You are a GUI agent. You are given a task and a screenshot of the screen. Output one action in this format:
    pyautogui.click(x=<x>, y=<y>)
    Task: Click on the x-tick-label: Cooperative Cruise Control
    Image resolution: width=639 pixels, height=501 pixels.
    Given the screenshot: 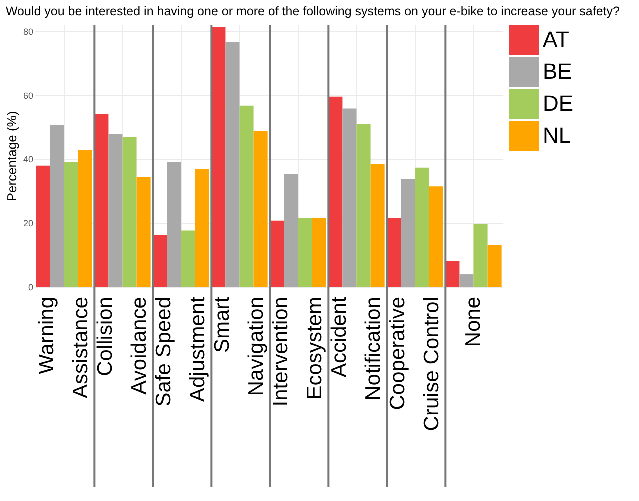 What is the action you would take?
    pyautogui.click(x=415, y=364)
    